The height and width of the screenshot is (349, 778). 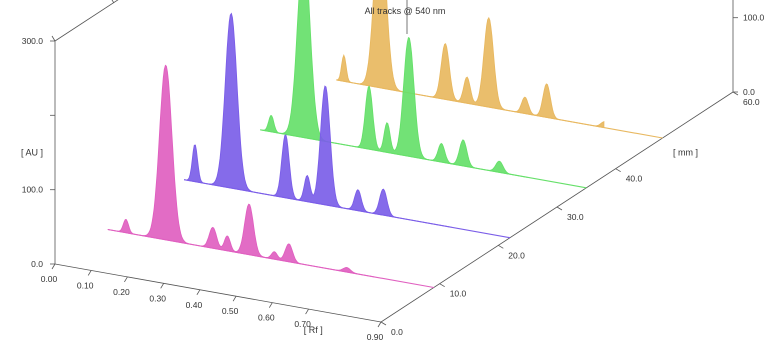 I want to click on x-axis-title: [ Rf ], so click(x=313, y=330).